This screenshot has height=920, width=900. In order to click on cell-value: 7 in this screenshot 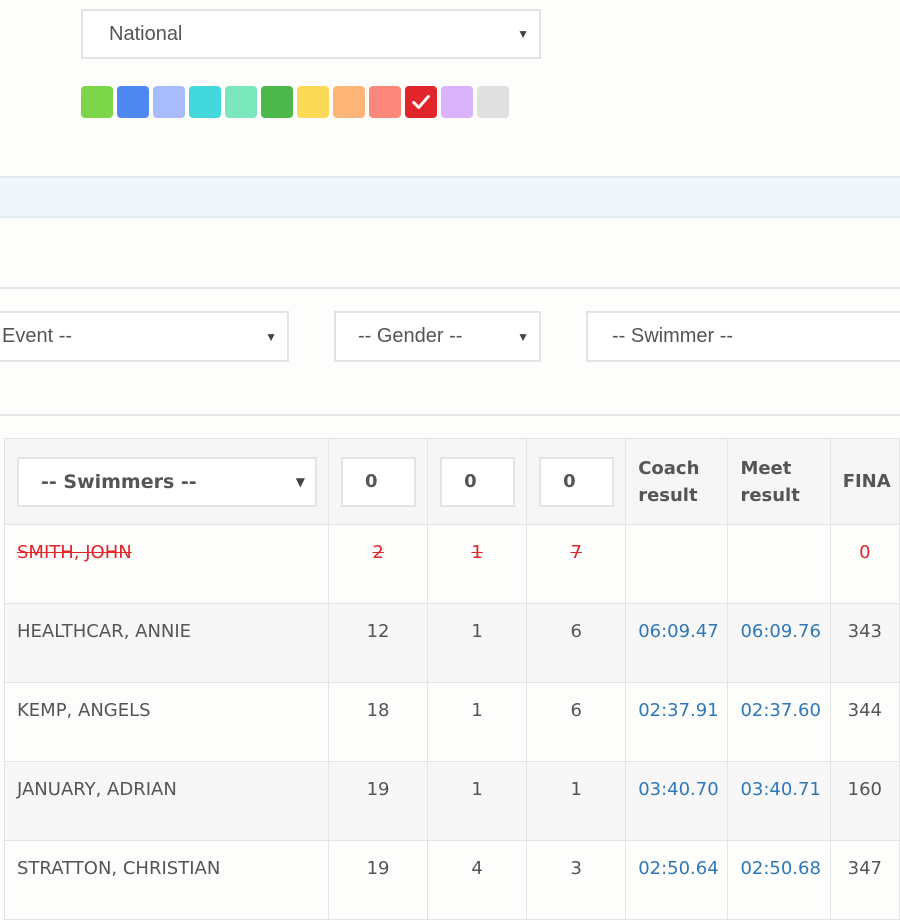, I will do `click(576, 552)`.